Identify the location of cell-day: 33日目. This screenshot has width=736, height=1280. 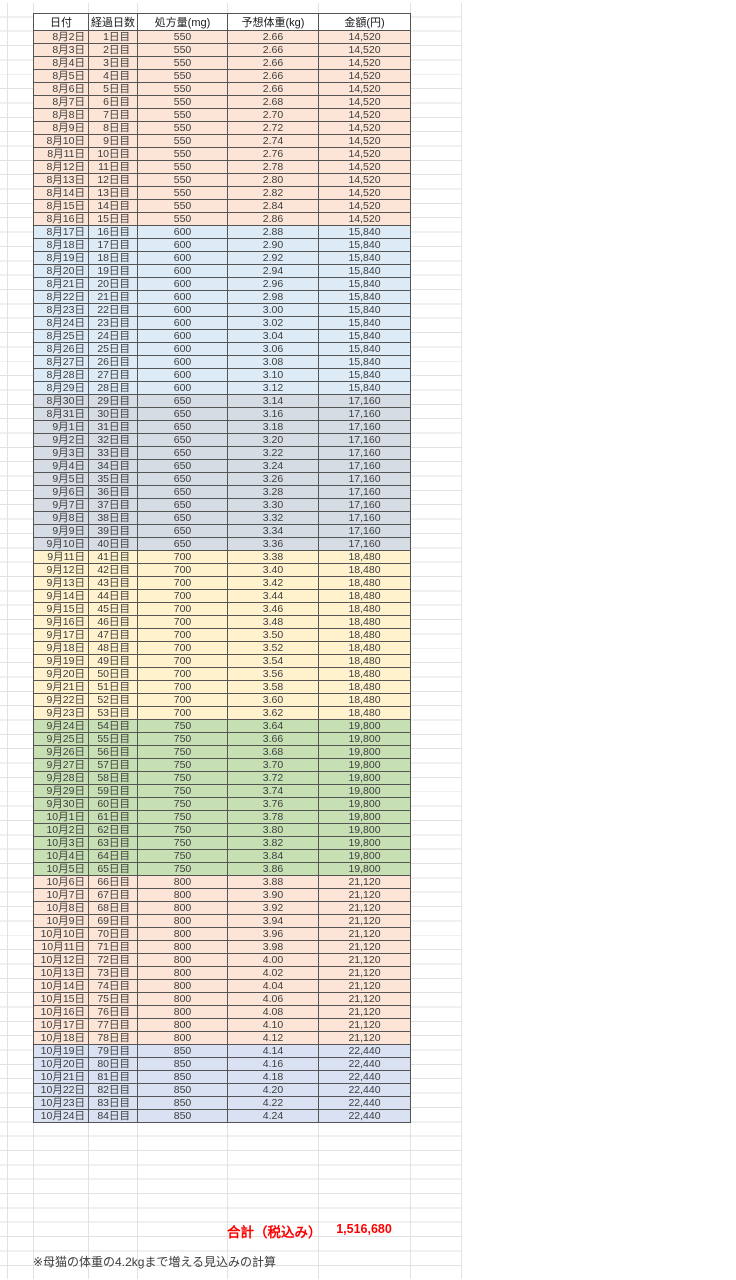
(113, 453).